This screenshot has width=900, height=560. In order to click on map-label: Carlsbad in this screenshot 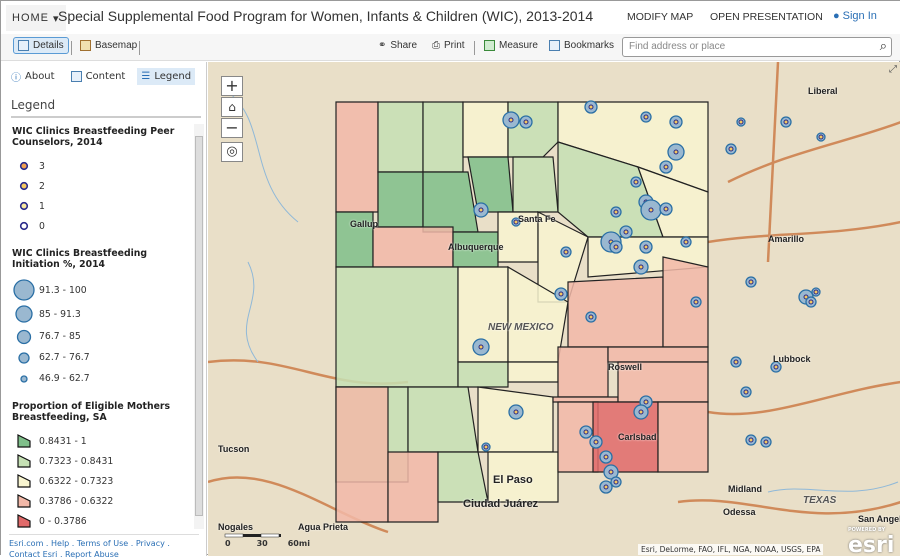, I will do `click(637, 437)`.